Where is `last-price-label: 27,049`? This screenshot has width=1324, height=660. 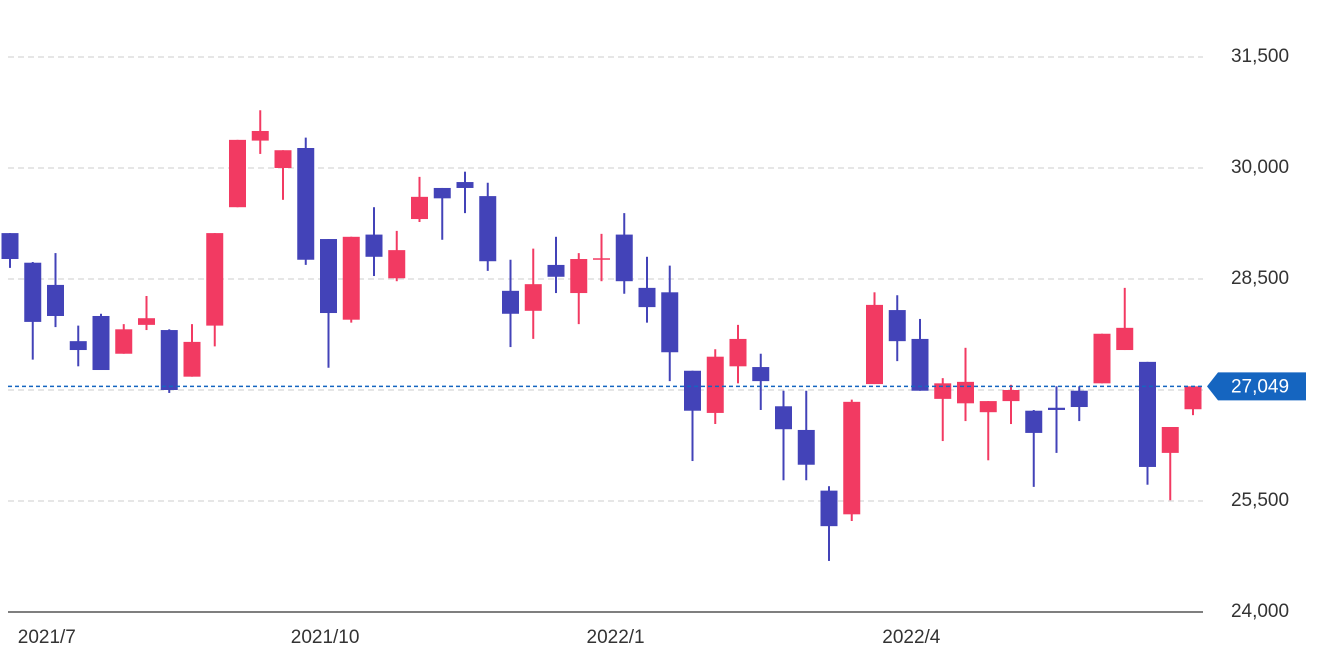 last-price-label: 27,049 is located at coordinates (1260, 386).